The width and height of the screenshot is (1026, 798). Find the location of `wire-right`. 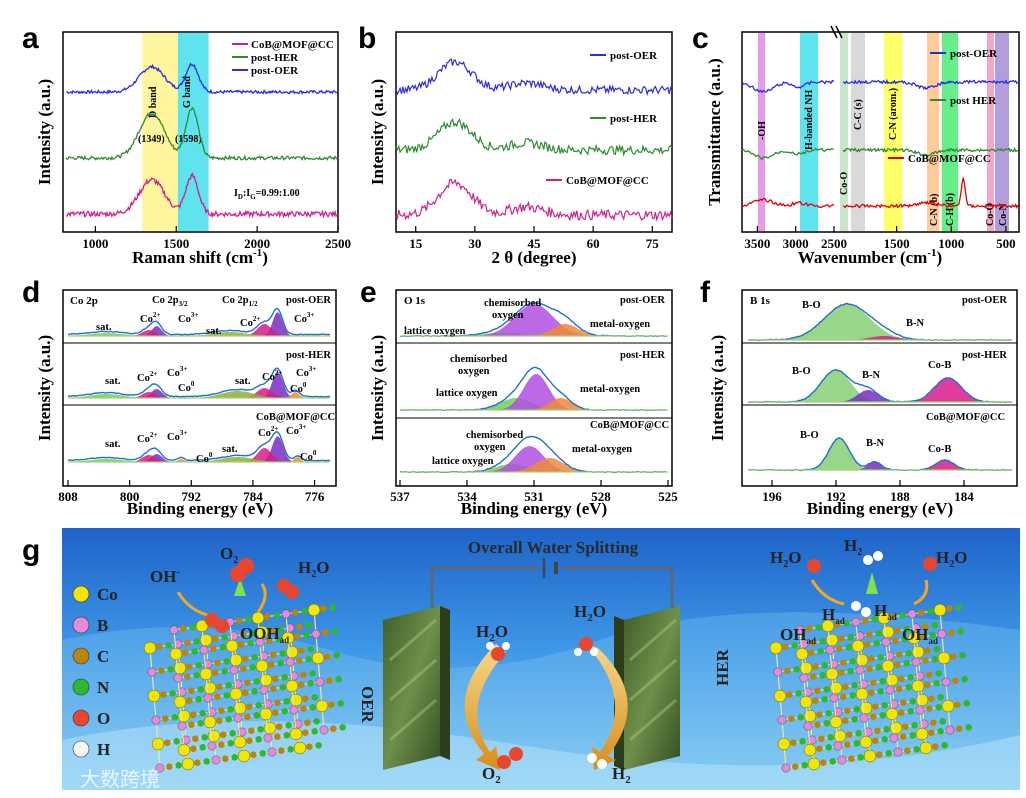

wire-right is located at coordinates (618, 589).